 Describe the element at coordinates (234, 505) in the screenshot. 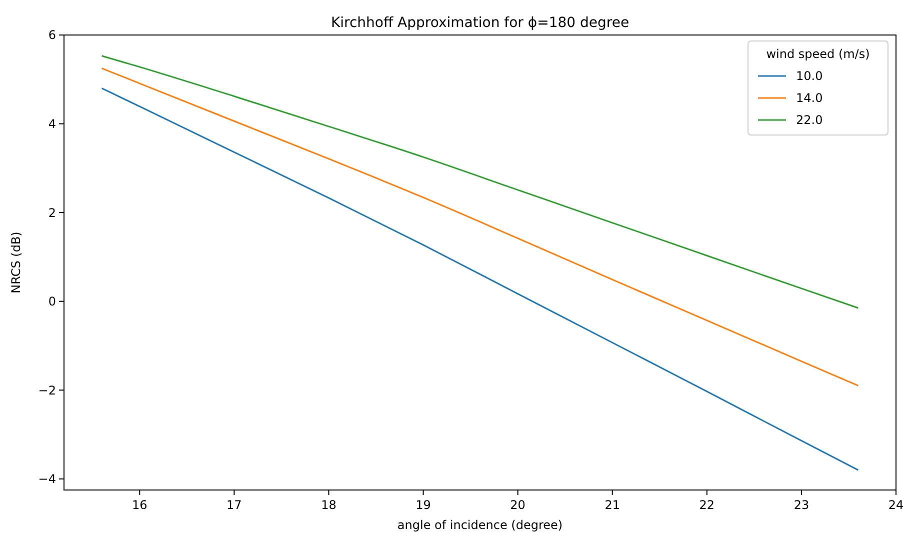

I see `x-tick-label: 17` at that location.